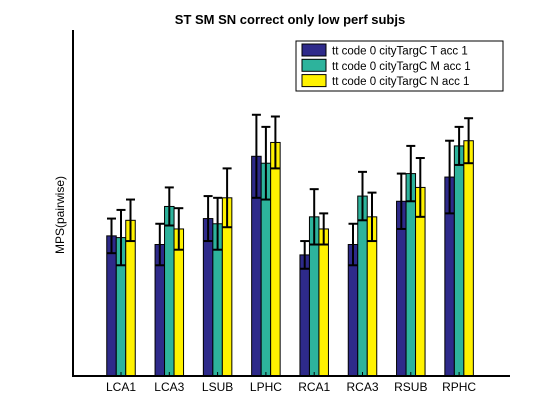  I want to click on legend-box, so click(399, 66).